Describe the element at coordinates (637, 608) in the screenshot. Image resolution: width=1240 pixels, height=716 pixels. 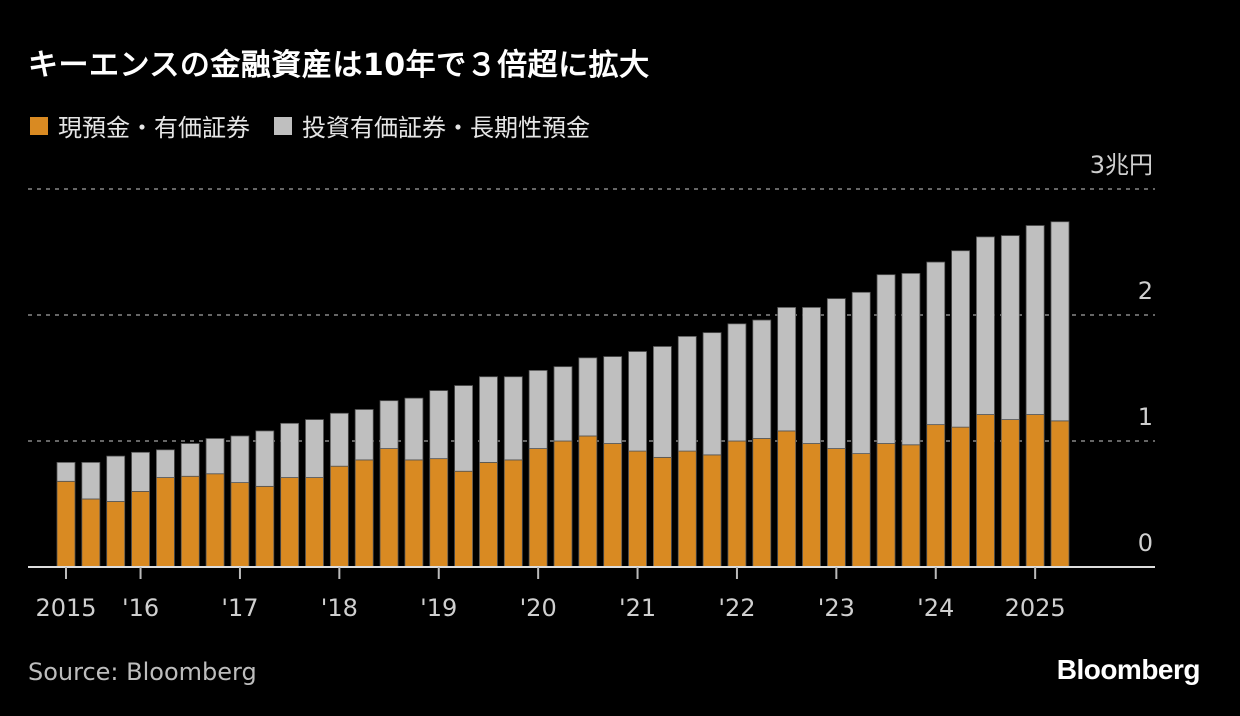
I see `x-tick-label: '21` at that location.